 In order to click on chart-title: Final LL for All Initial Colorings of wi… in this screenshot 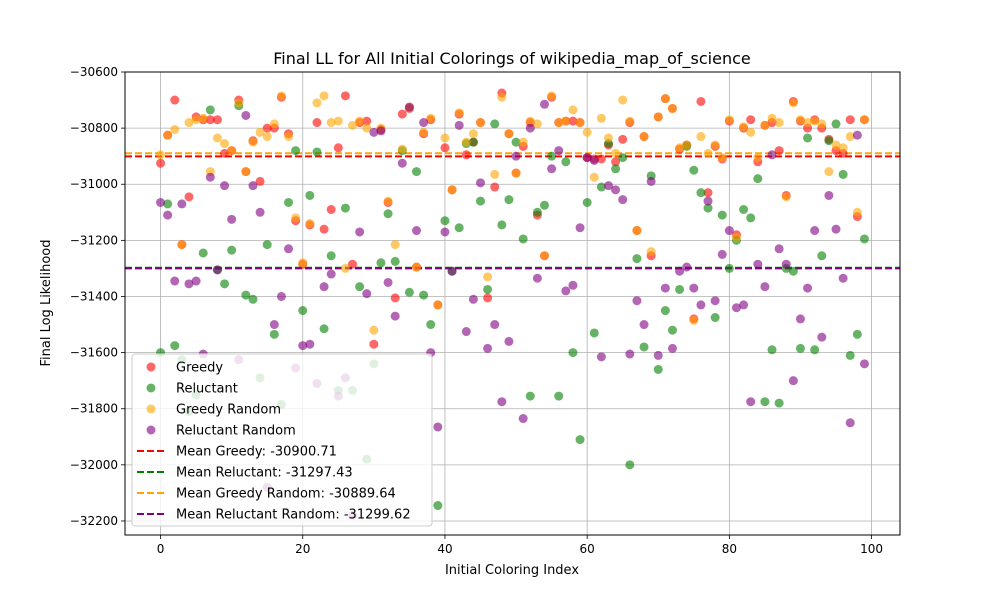, I will do `click(512, 59)`.